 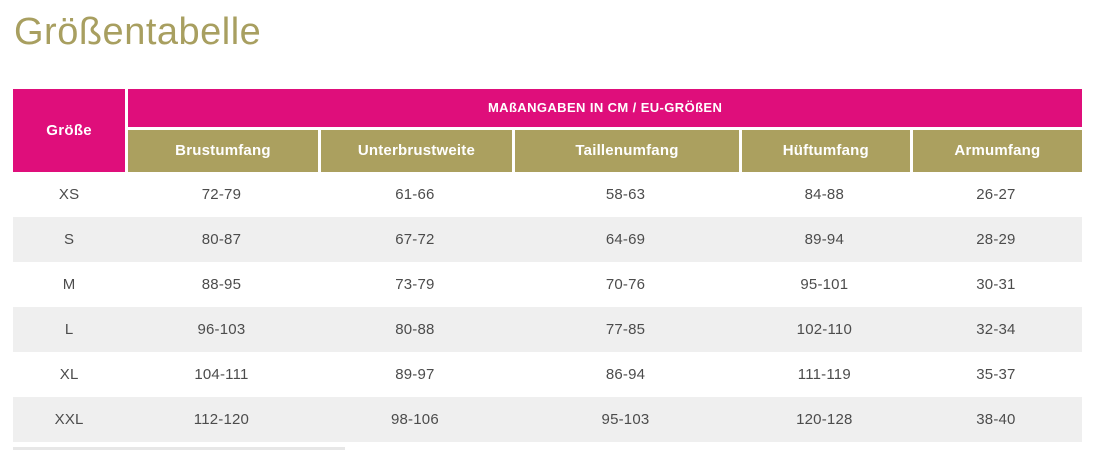 I want to click on column-header-bust: Brustumfang, so click(x=221, y=150).